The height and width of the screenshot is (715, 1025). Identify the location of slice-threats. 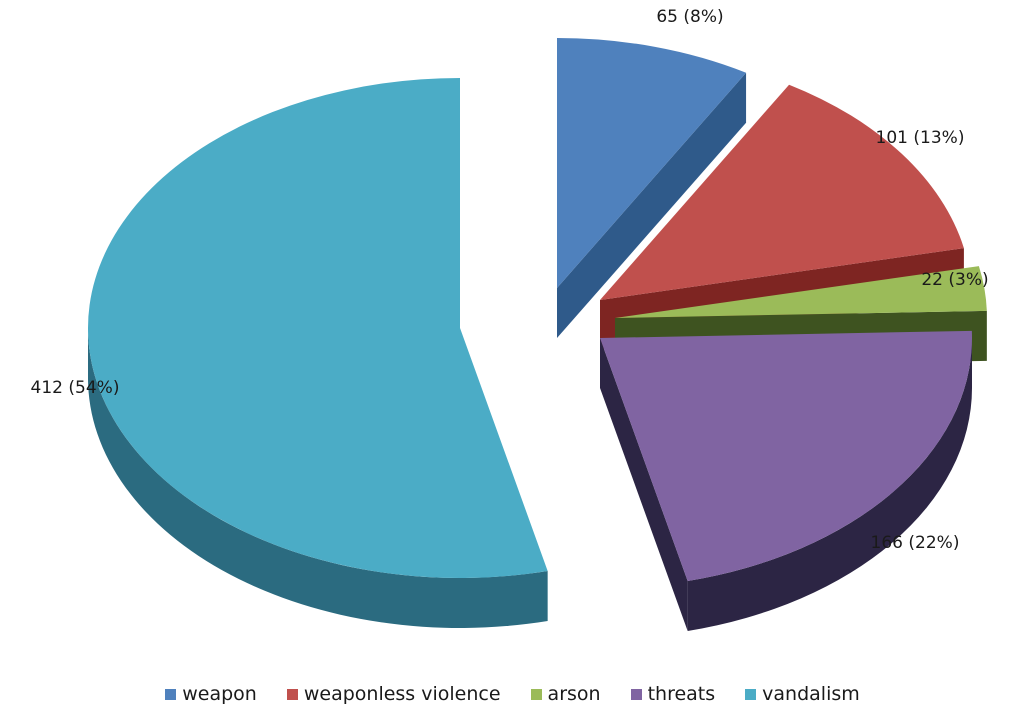
(786, 455).